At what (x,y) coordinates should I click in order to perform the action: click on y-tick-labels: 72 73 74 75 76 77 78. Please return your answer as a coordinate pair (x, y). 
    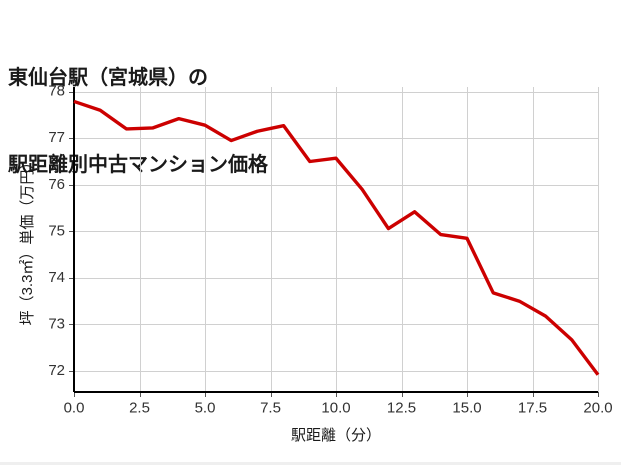
    Looking at the image, I should click on (56, 231).